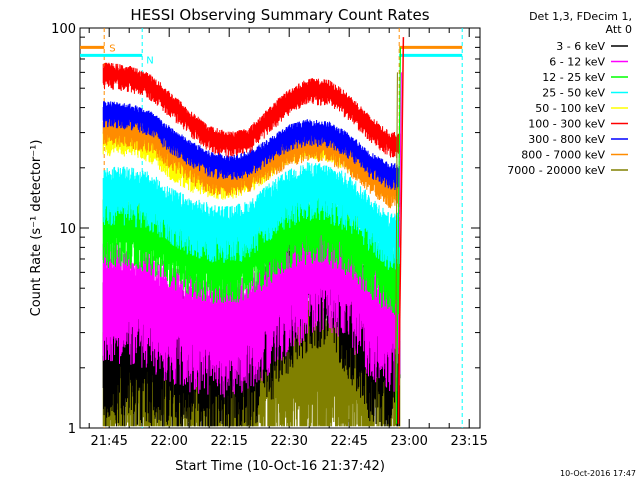 This screenshot has width=640, height=480. Describe the element at coordinates (577, 62) in the screenshot. I see `legend-entry: 6 - 12 keV` at that location.